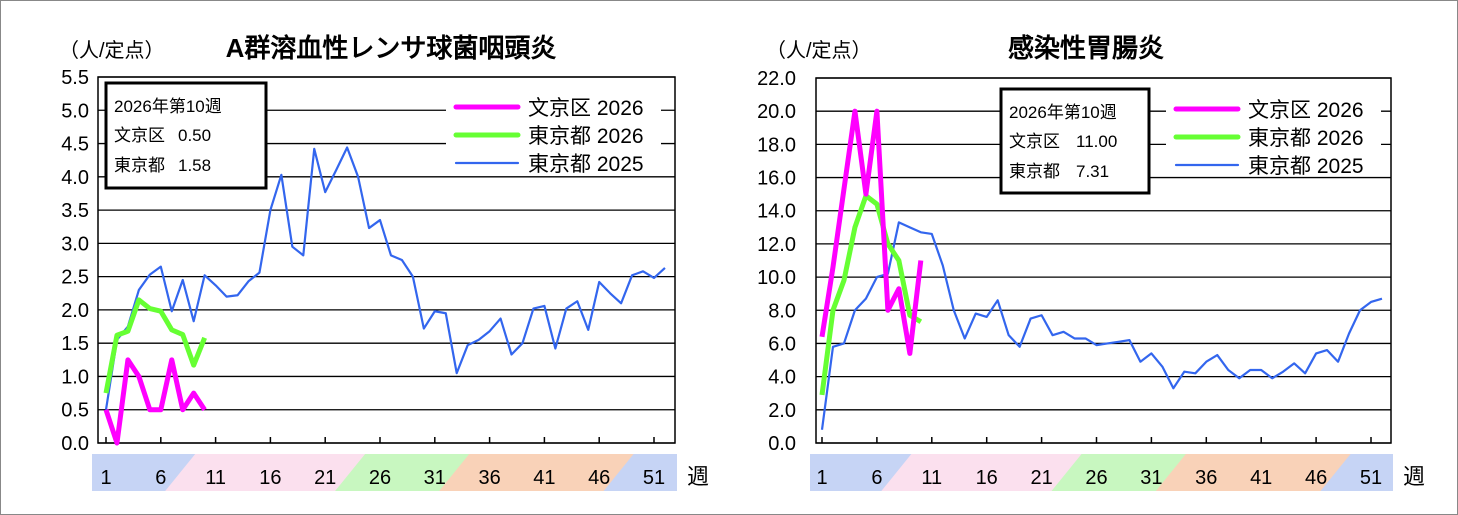  Describe the element at coordinates (782, 344) in the screenshot. I see `y-tick-label: 6.0` at that location.